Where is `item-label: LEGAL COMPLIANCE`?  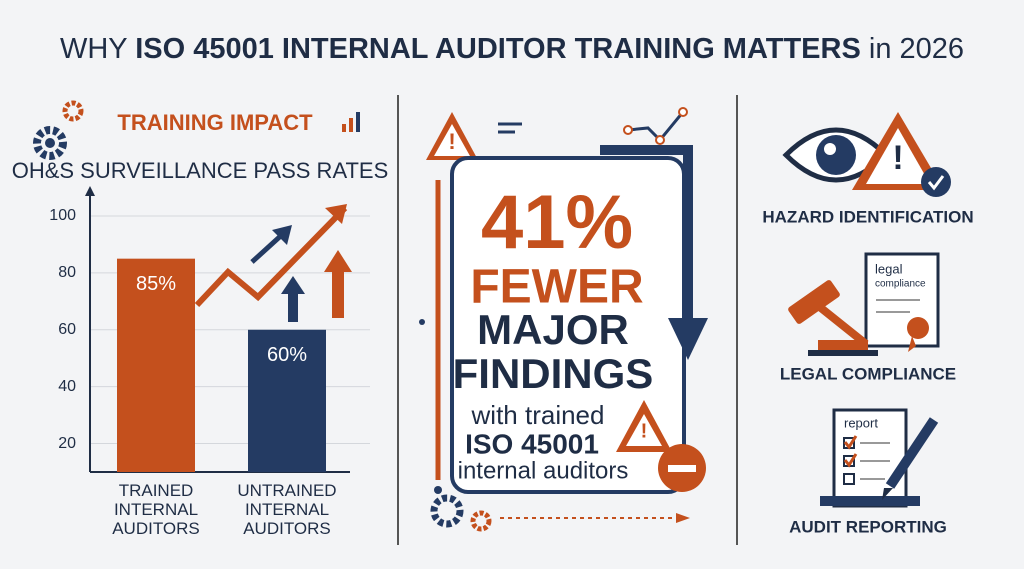
item-label: LEGAL COMPLIANCE is located at coordinates (868, 373).